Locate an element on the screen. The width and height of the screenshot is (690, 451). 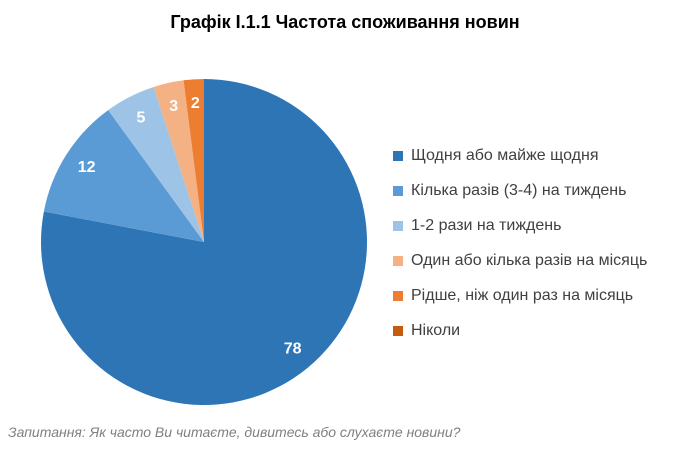
pie-slice-value: 78 is located at coordinates (293, 349).